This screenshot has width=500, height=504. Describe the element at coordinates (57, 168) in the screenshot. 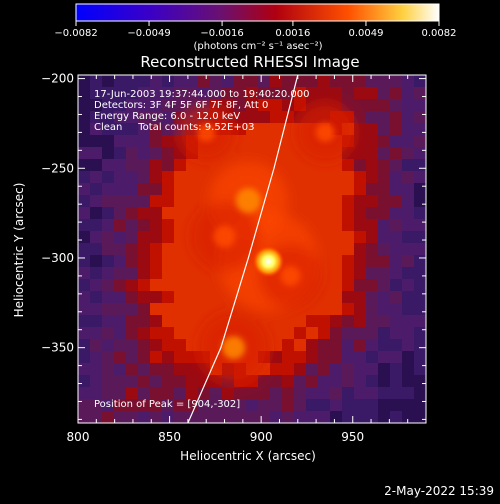

I see `y-tick-label: −250` at that location.